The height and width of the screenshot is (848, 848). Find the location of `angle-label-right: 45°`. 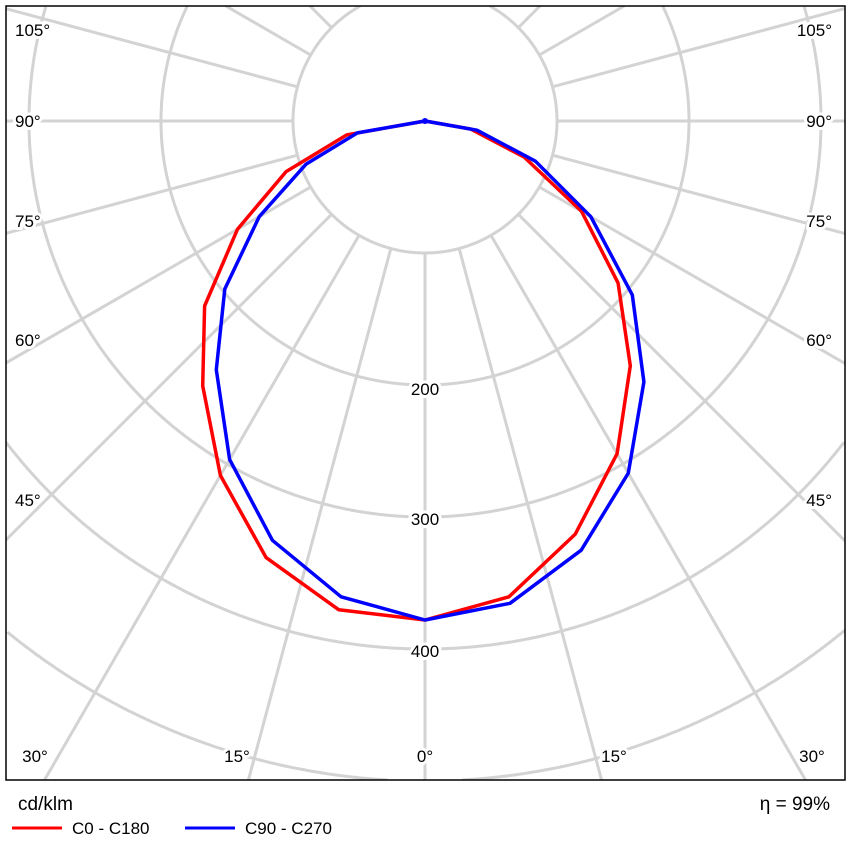

angle-label-right: 45° is located at coordinates (819, 500).